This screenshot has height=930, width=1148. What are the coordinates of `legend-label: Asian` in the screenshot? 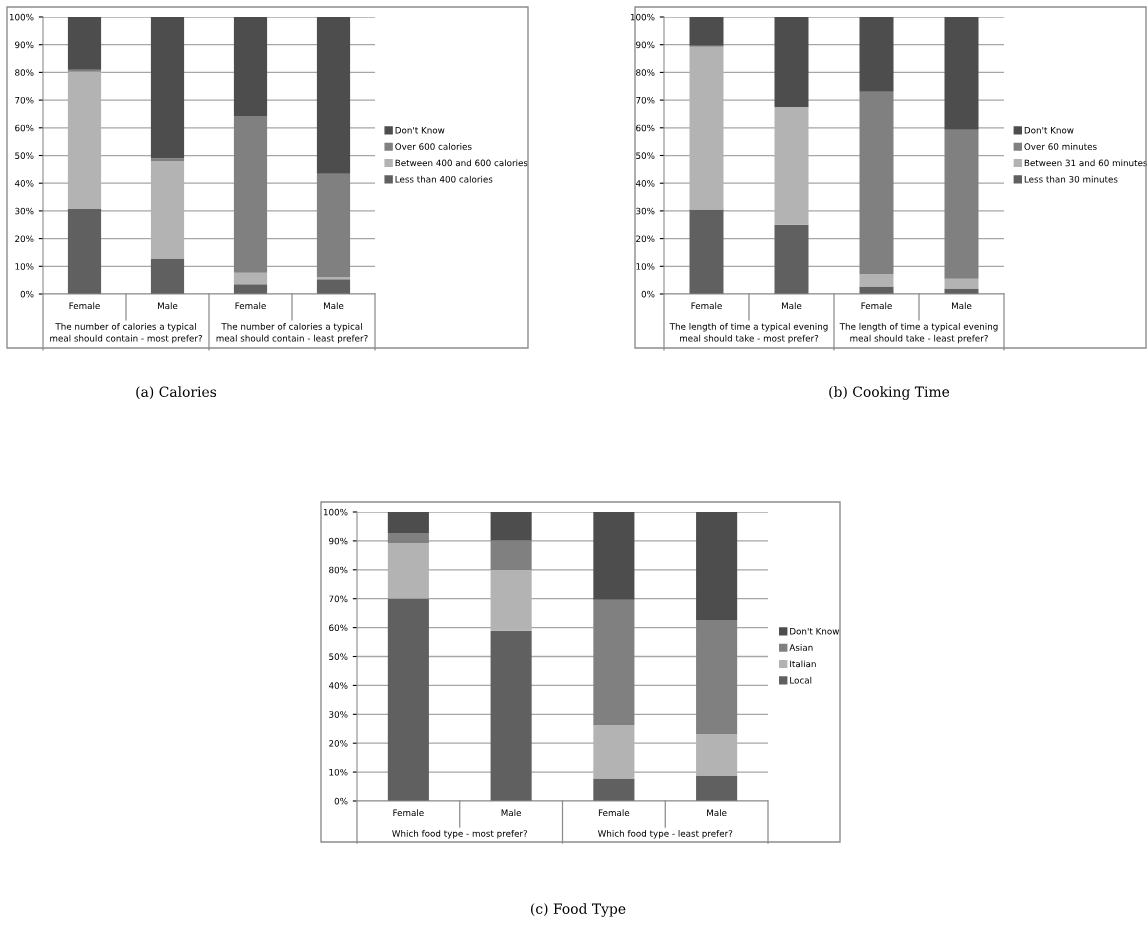 It's located at (801, 647).